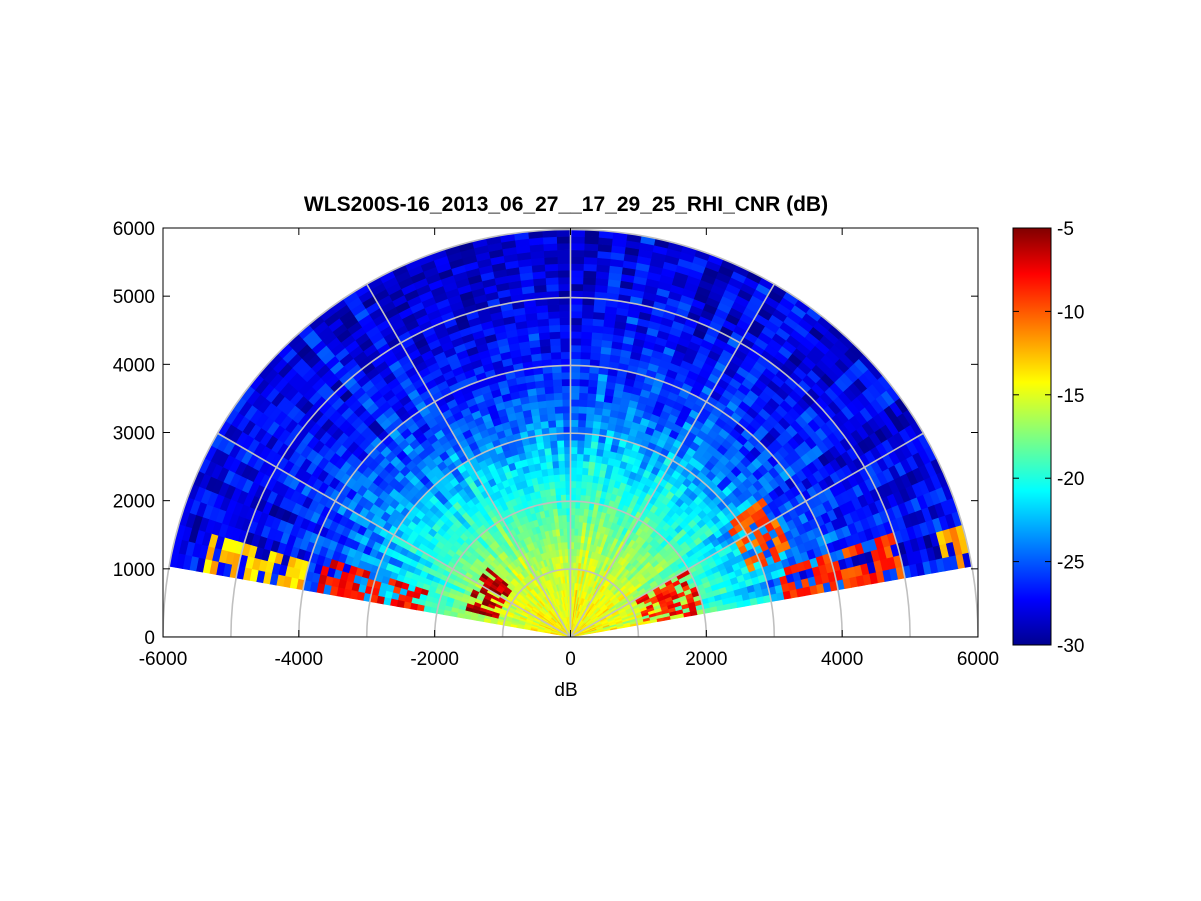 Image resolution: width=1201 pixels, height=901 pixels. Describe the element at coordinates (1070, 312) in the screenshot. I see `colorbar-tick-label: -10` at that location.